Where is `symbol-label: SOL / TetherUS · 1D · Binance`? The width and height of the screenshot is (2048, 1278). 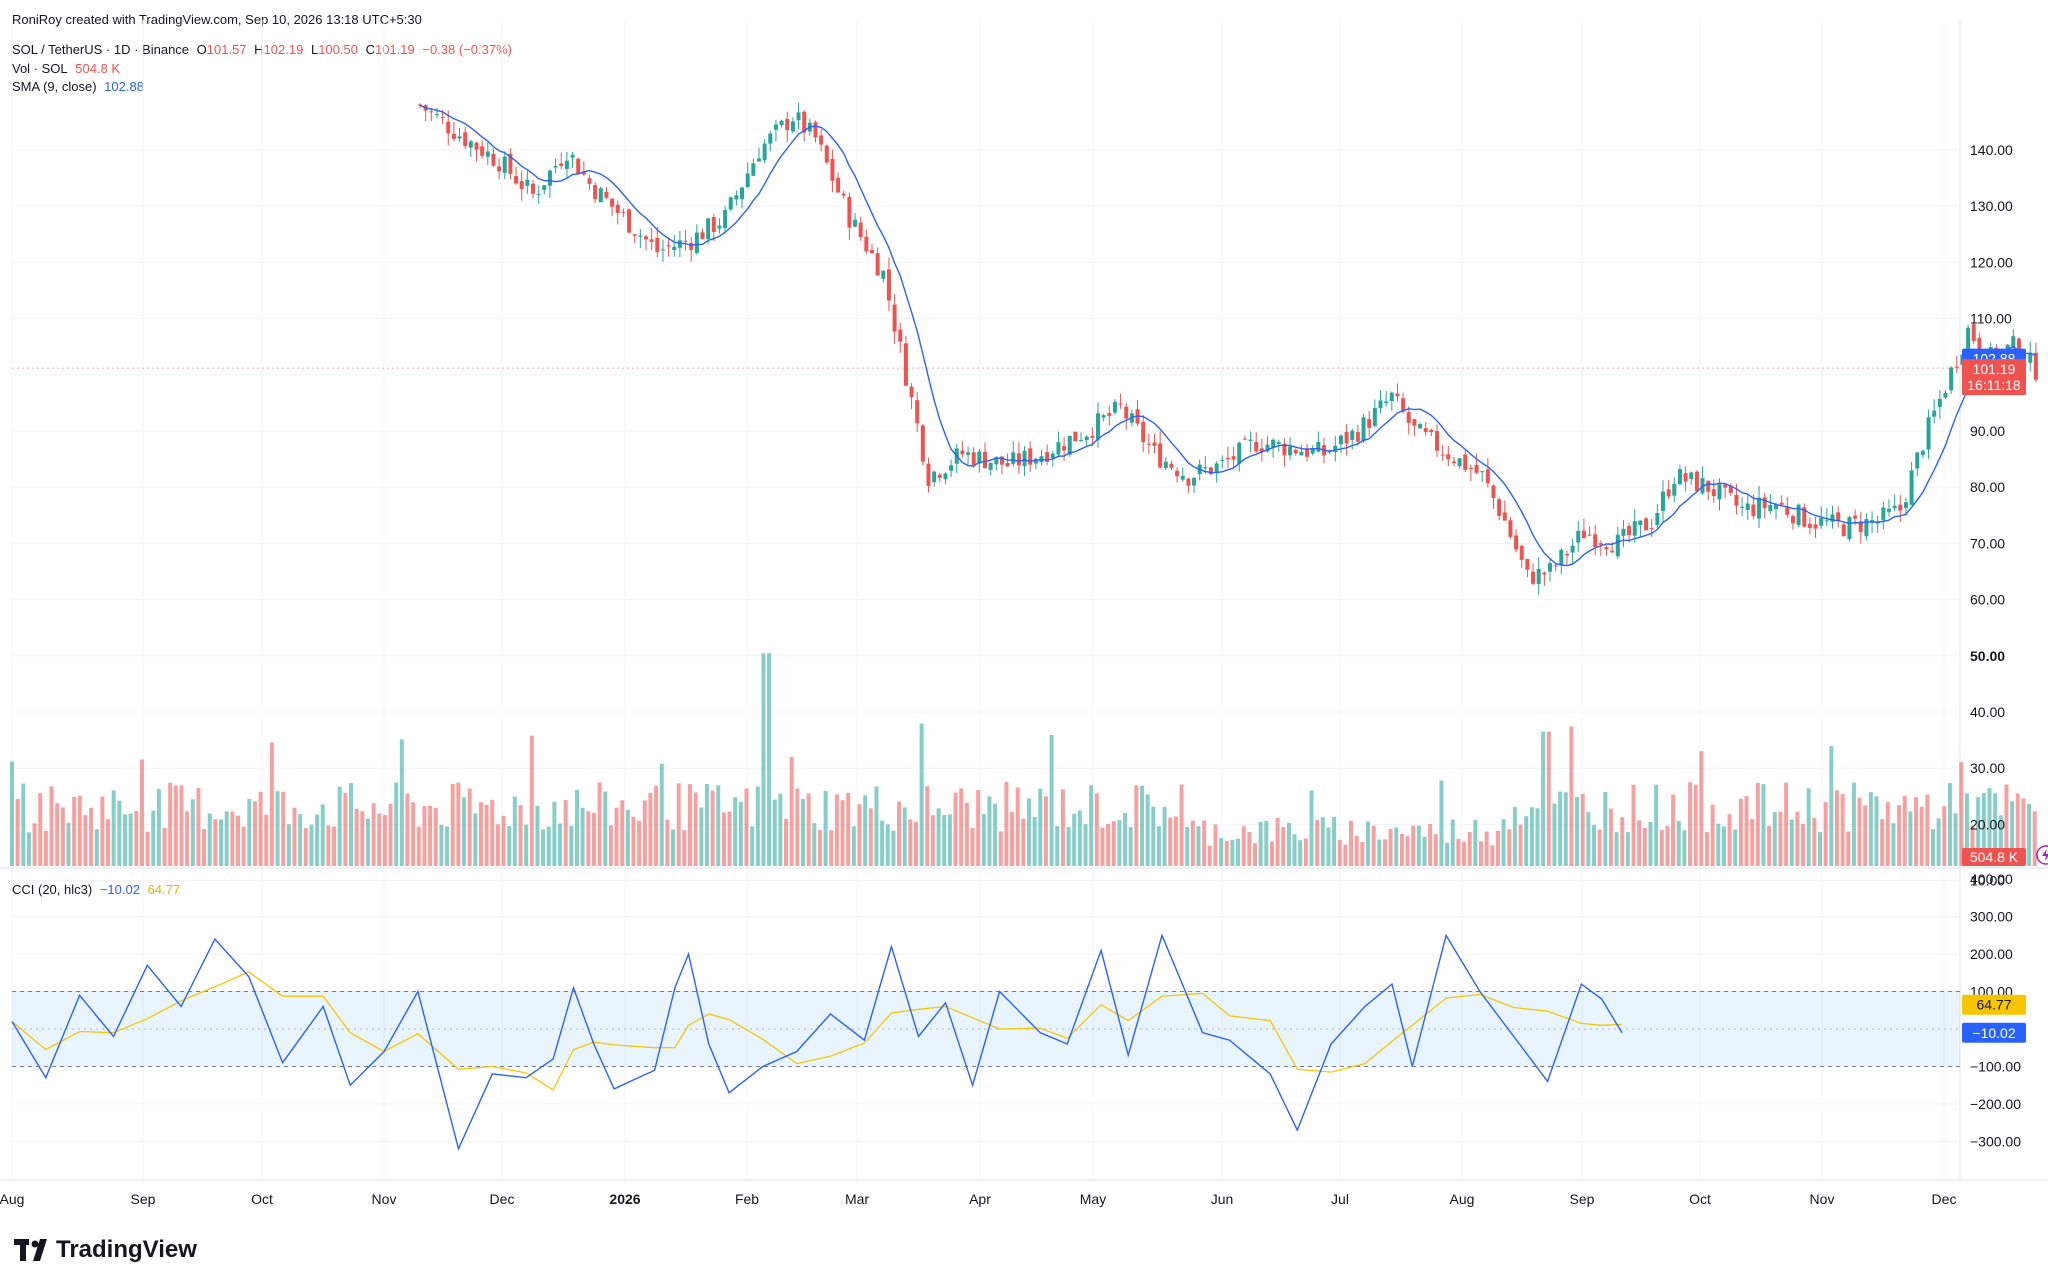 symbol-label: SOL / TetherUS · 1D · Binance is located at coordinates (101, 49).